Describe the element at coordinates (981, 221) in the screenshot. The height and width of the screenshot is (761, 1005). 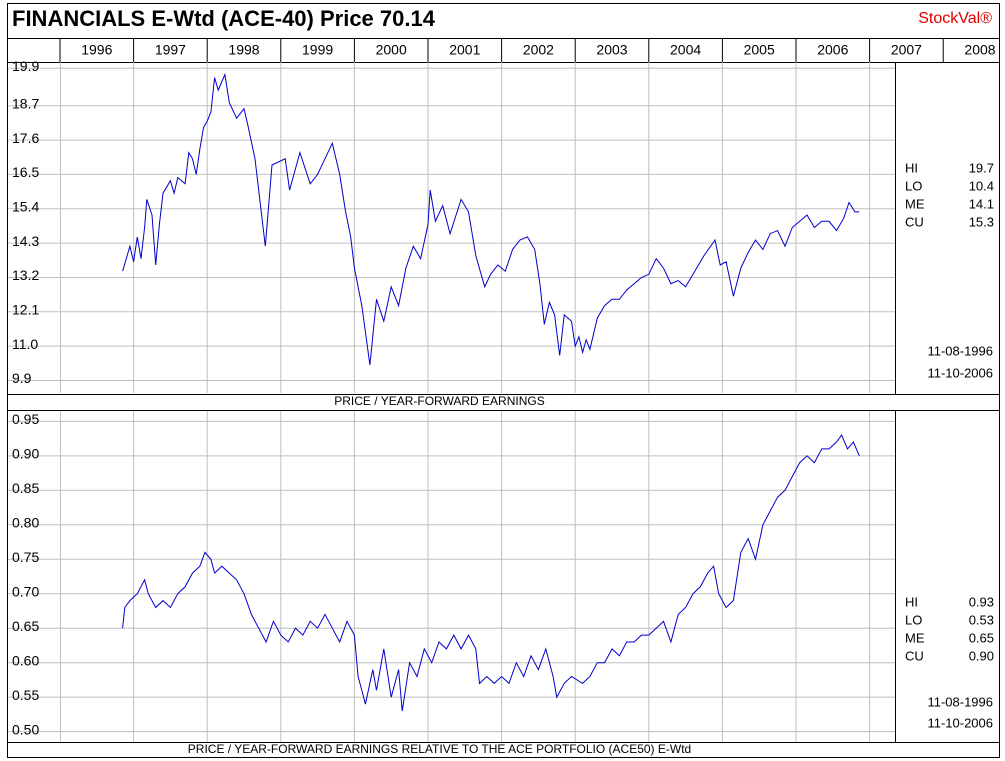
I see `stat-value: 15.3` at that location.